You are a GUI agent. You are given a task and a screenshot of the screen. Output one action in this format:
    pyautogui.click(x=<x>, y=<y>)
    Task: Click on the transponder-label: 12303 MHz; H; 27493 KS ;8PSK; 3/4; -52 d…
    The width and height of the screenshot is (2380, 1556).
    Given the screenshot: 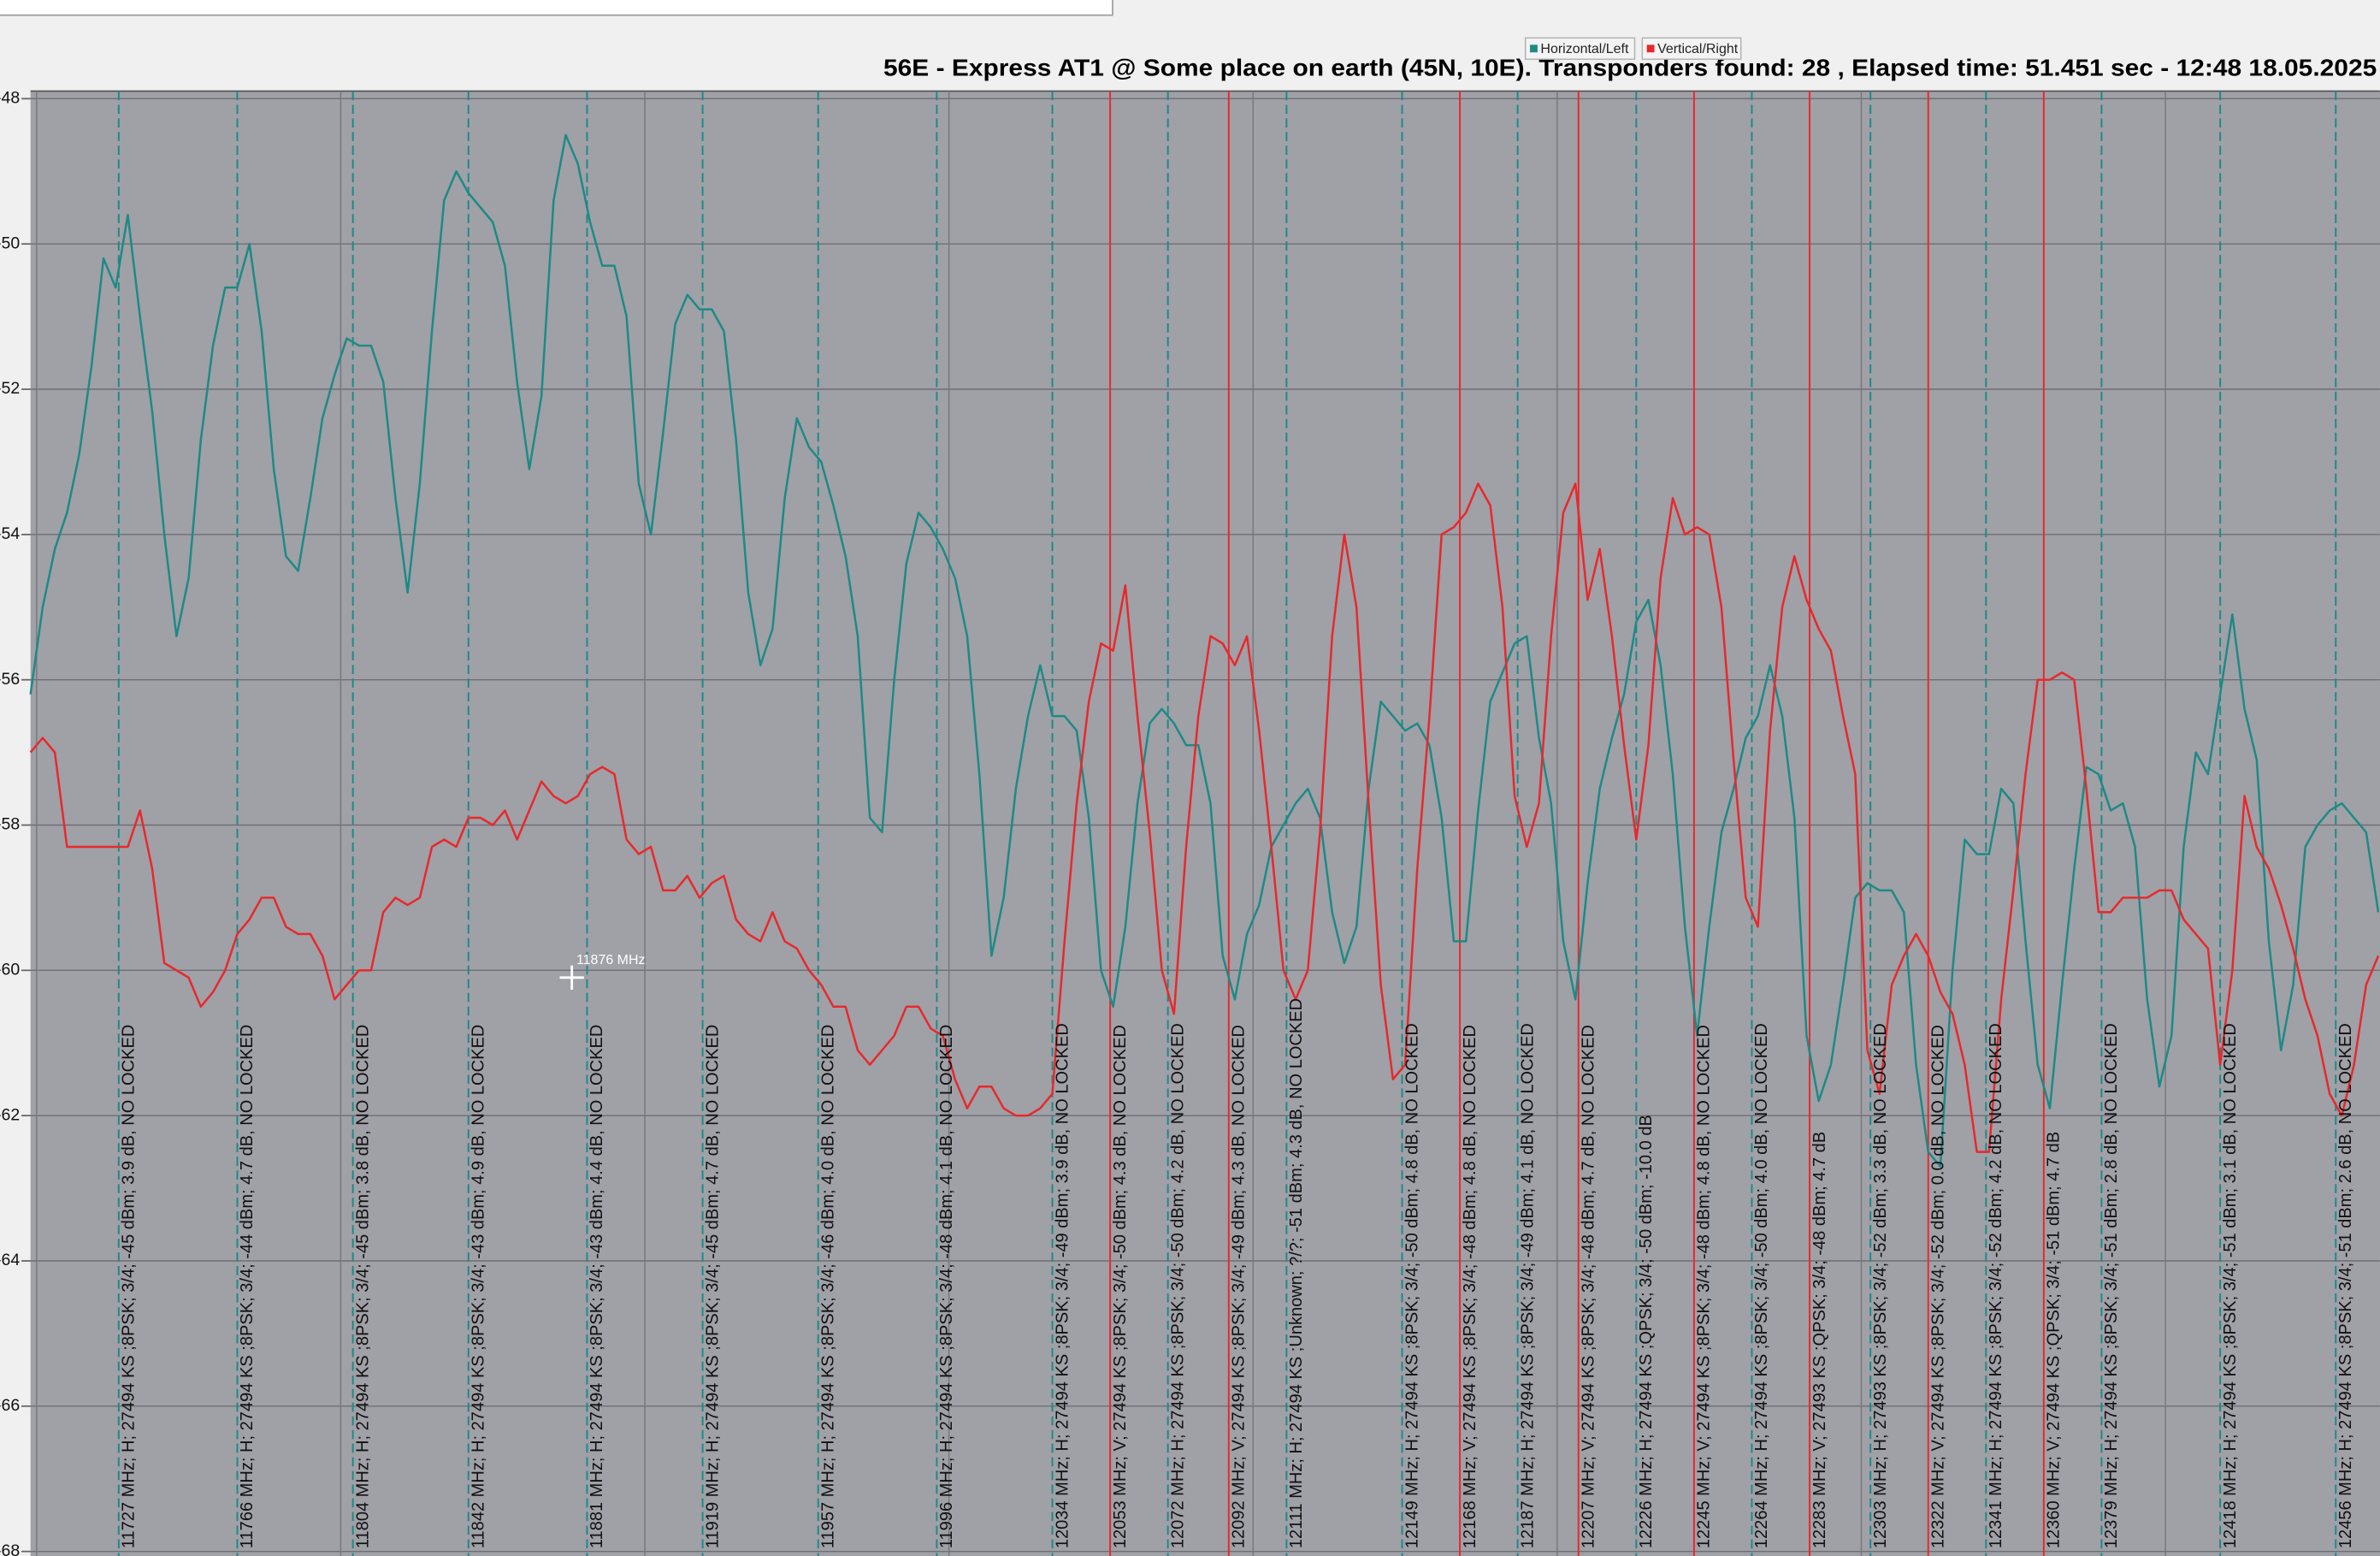 What is the action you would take?
    pyautogui.click(x=1880, y=1285)
    